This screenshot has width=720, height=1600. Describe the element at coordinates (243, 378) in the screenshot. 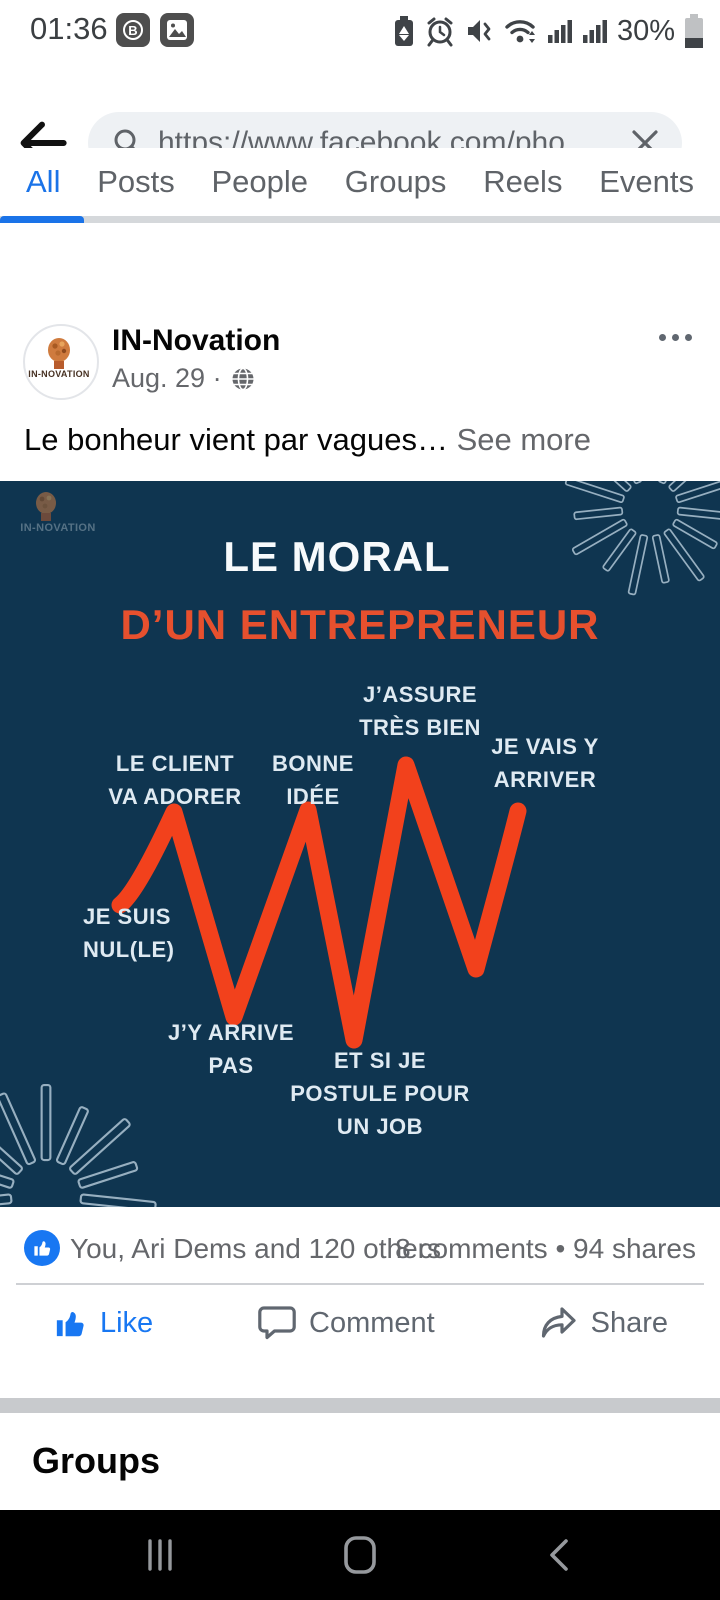

I see `globe-privacy-icon` at that location.